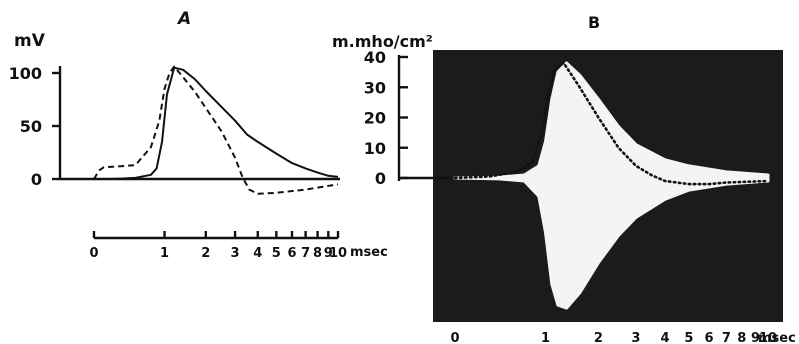 Image resolution: width=799 pixels, height=344 pixels. Describe the element at coordinates (755, 337) in the screenshot. I see `panel-b-x-tick-label: 9` at that location.